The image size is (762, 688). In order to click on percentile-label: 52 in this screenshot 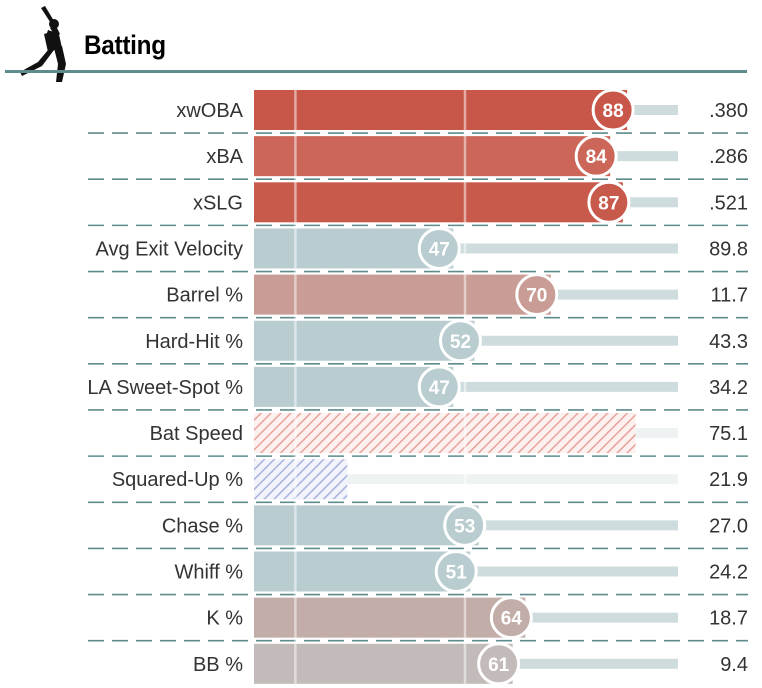, I will do `click(460, 342)`.